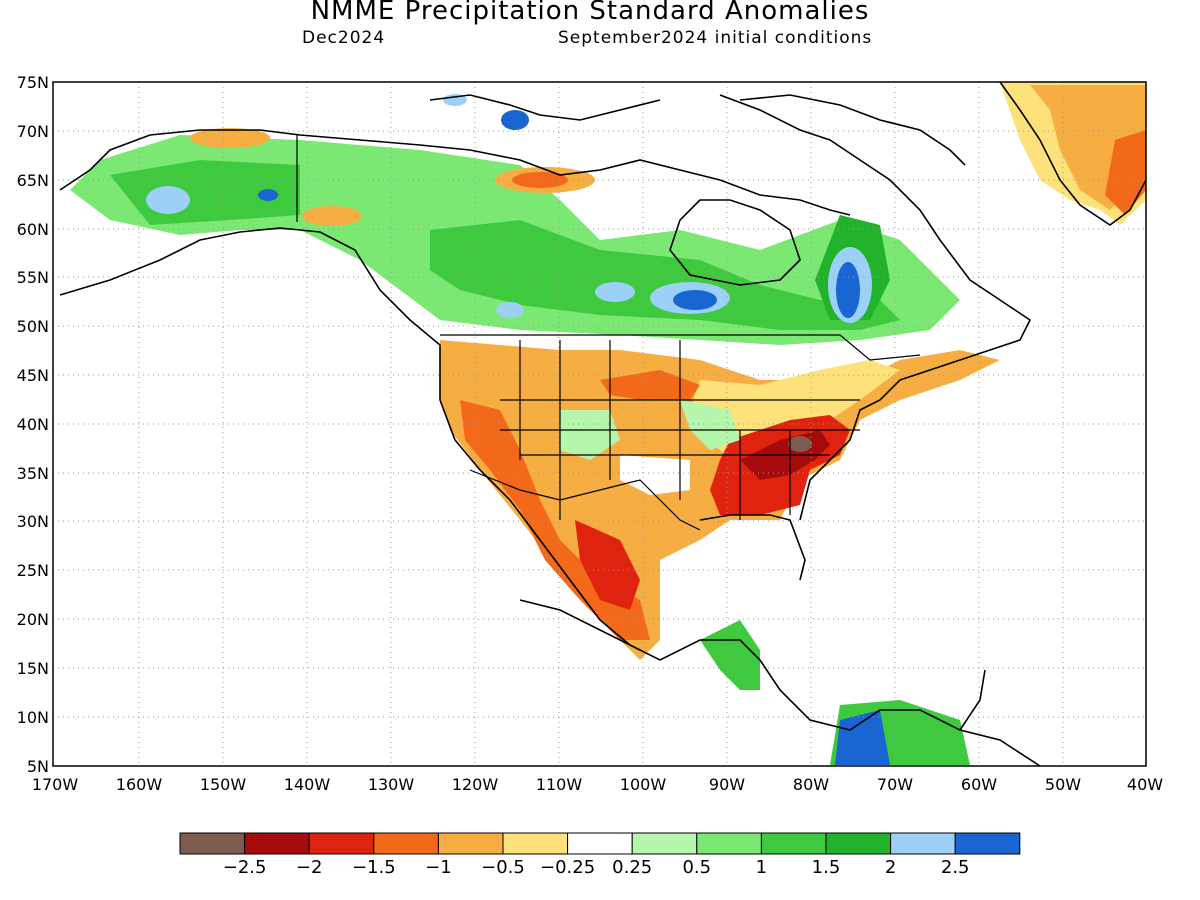 The width and height of the screenshot is (1200, 900). Describe the element at coordinates (1063, 784) in the screenshot. I see `lon-label: 50W` at that location.